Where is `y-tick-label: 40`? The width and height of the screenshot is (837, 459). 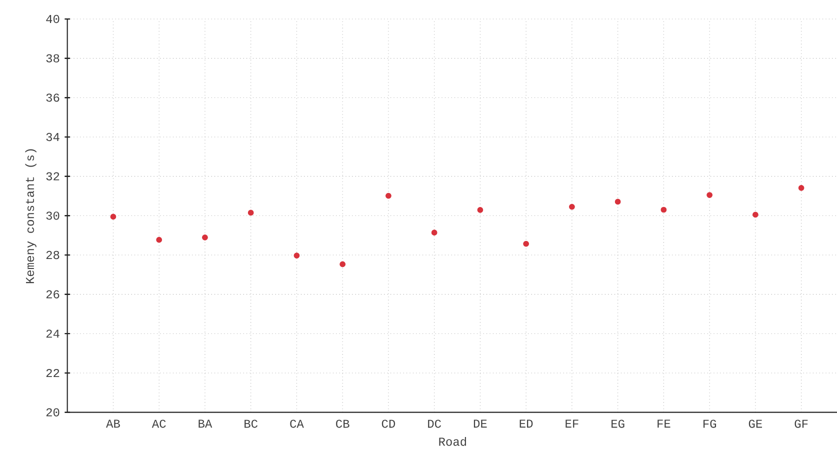 y-tick-label: 40 is located at coordinates (53, 19).